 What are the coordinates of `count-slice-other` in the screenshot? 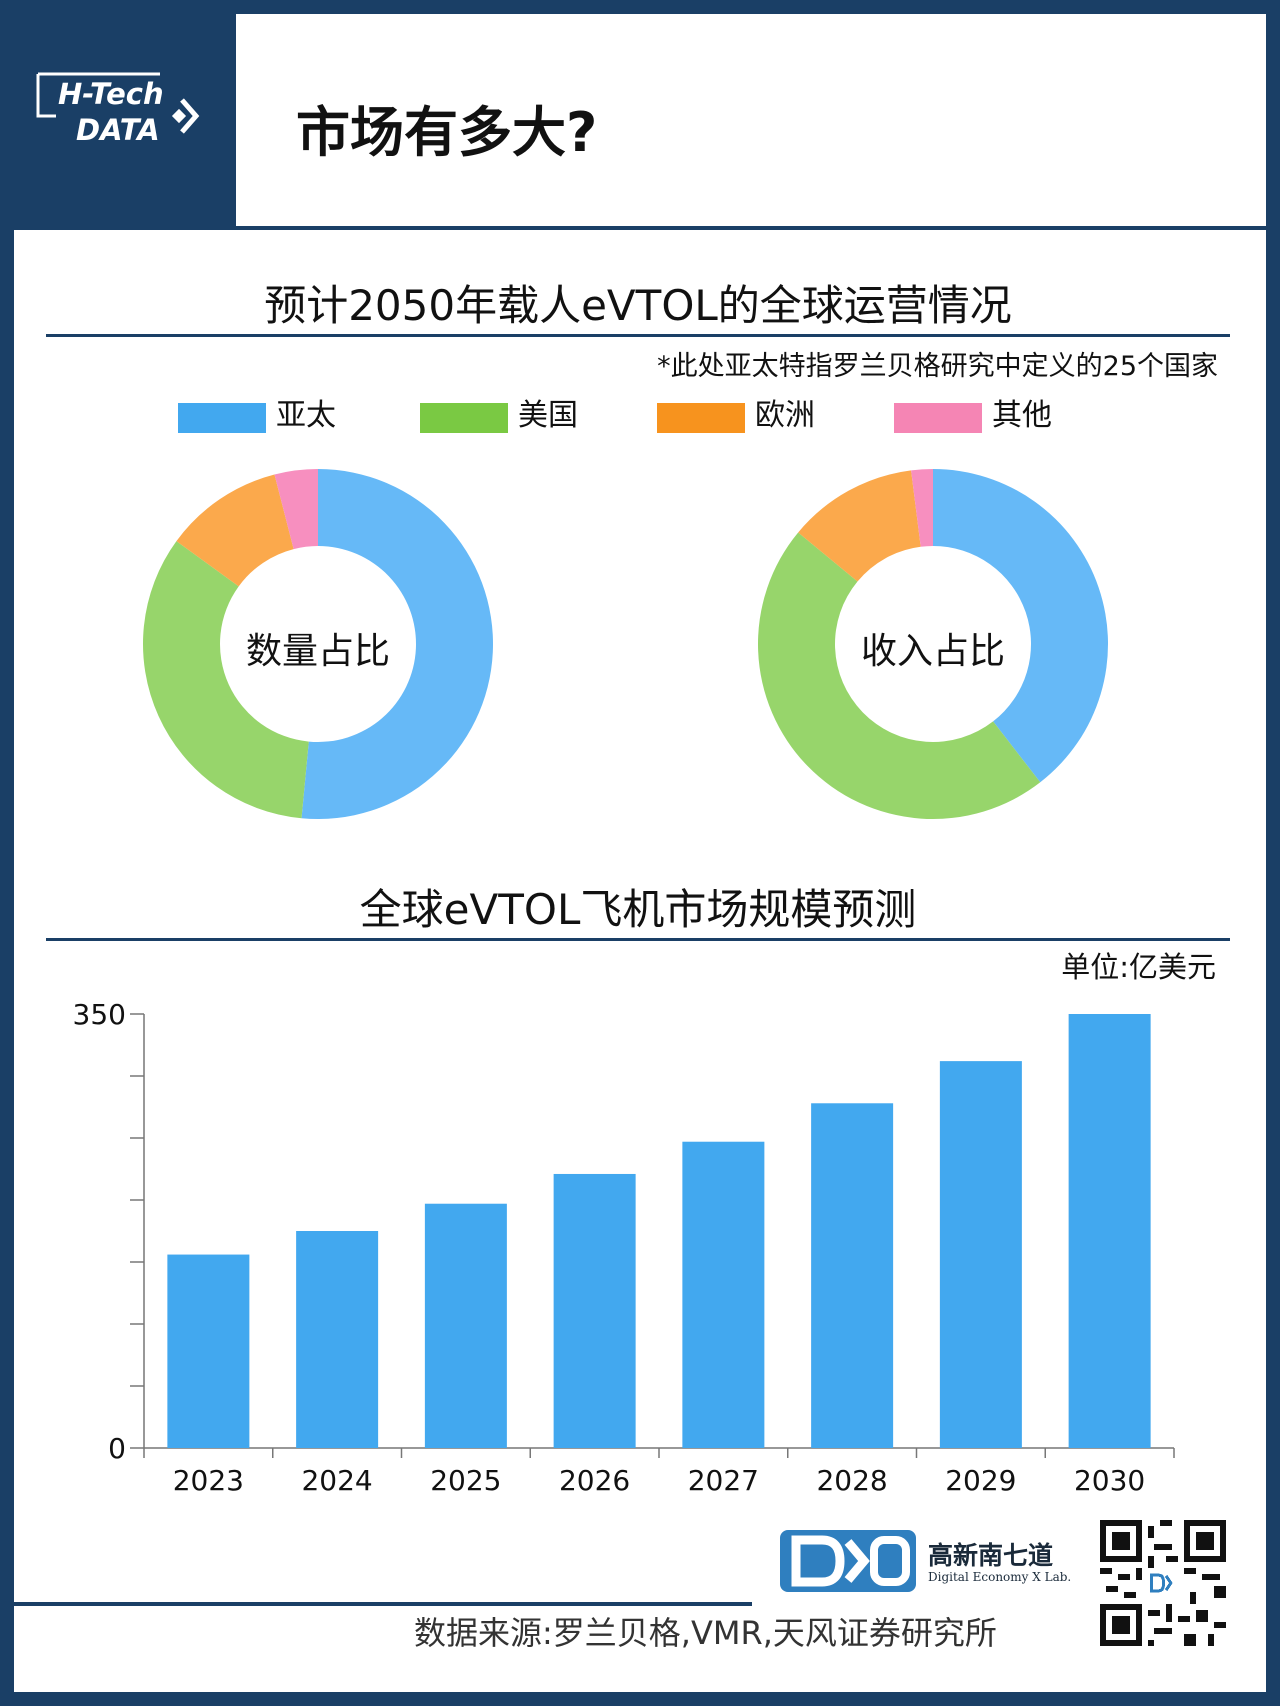 It's located at (296, 509).